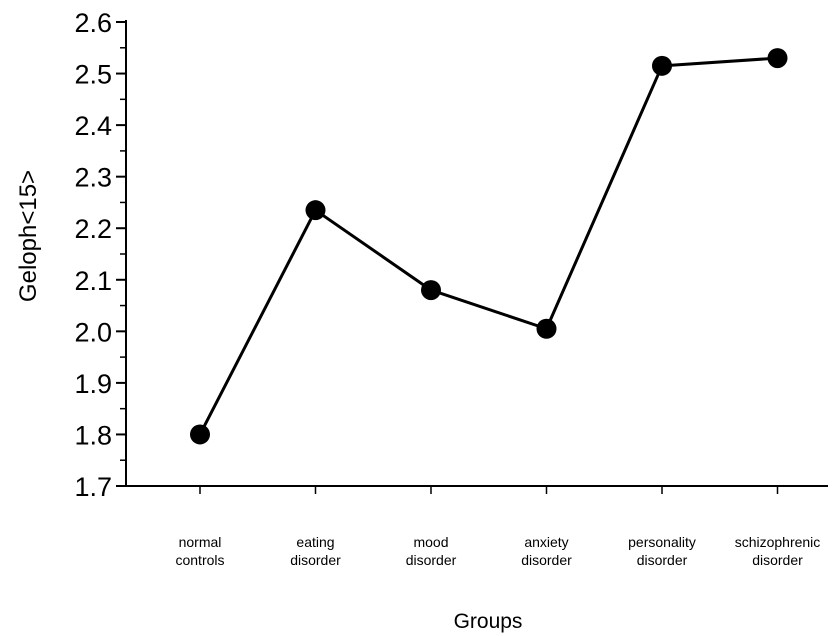  I want to click on x-tick-label: personality disorder, so click(662, 551).